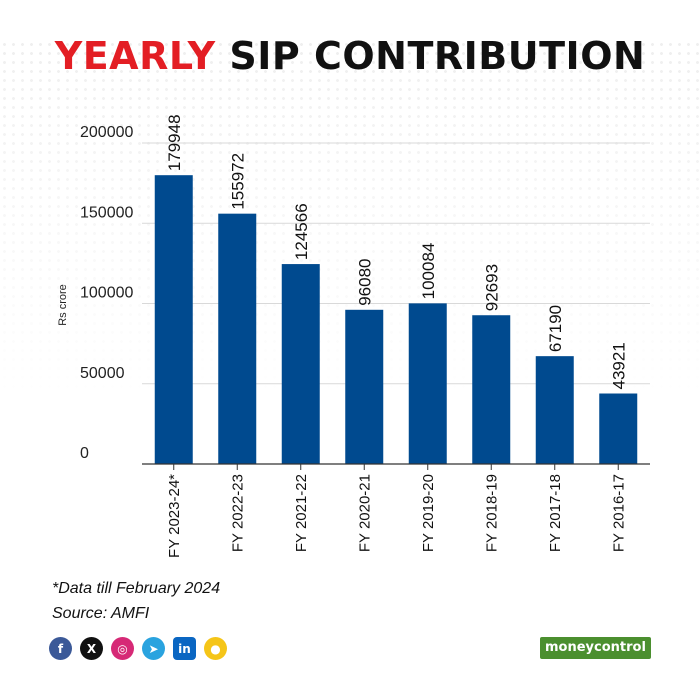 Image resolution: width=700 pixels, height=700 pixels. What do you see at coordinates (174, 142) in the screenshot?
I see `data-label: 179948` at bounding box center [174, 142].